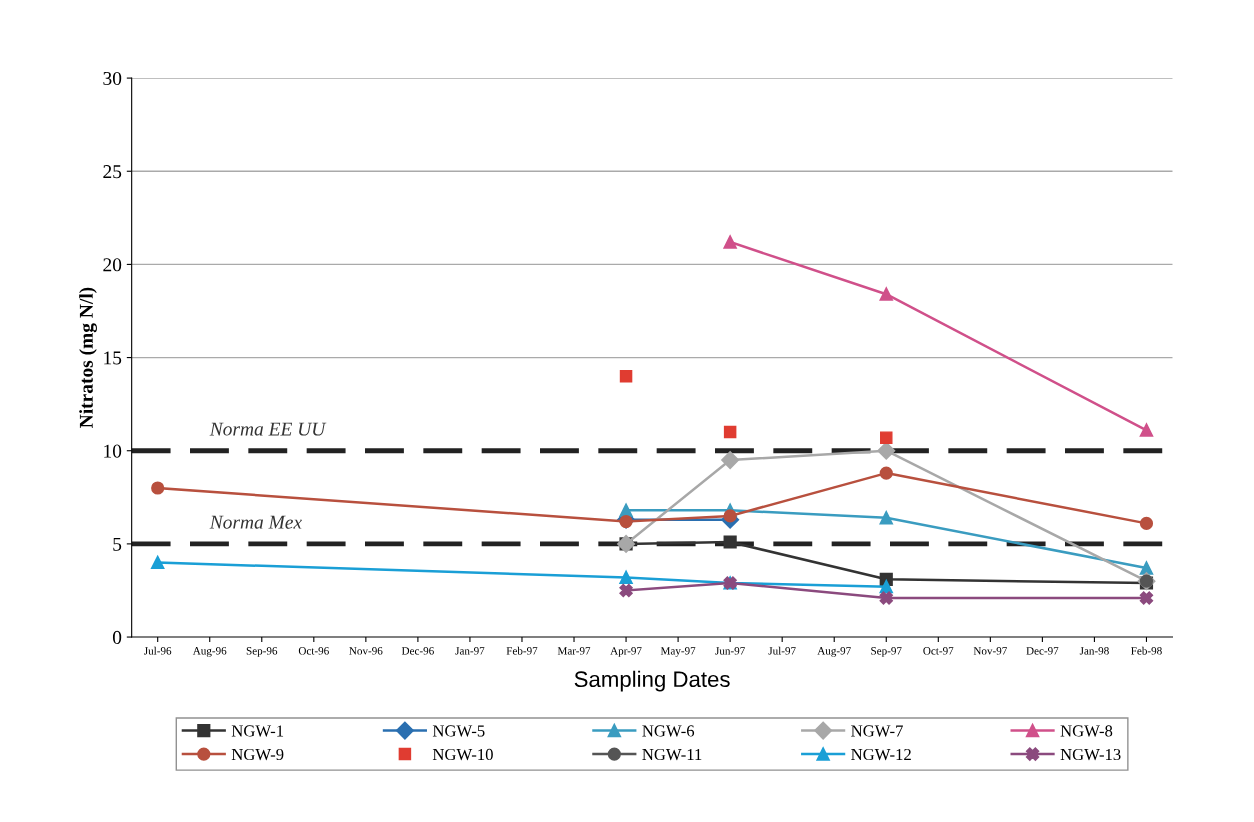 The width and height of the screenshot is (1254, 822). What do you see at coordinates (112, 265) in the screenshot?
I see `y-tick-label: 20` at bounding box center [112, 265].